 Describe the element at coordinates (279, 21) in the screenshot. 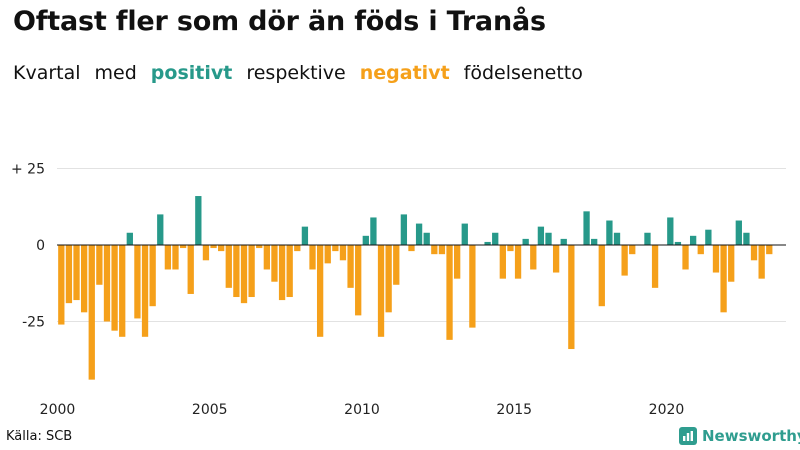

I see `chart-title: Oftast fler som dör än föds i Tranås` at that location.